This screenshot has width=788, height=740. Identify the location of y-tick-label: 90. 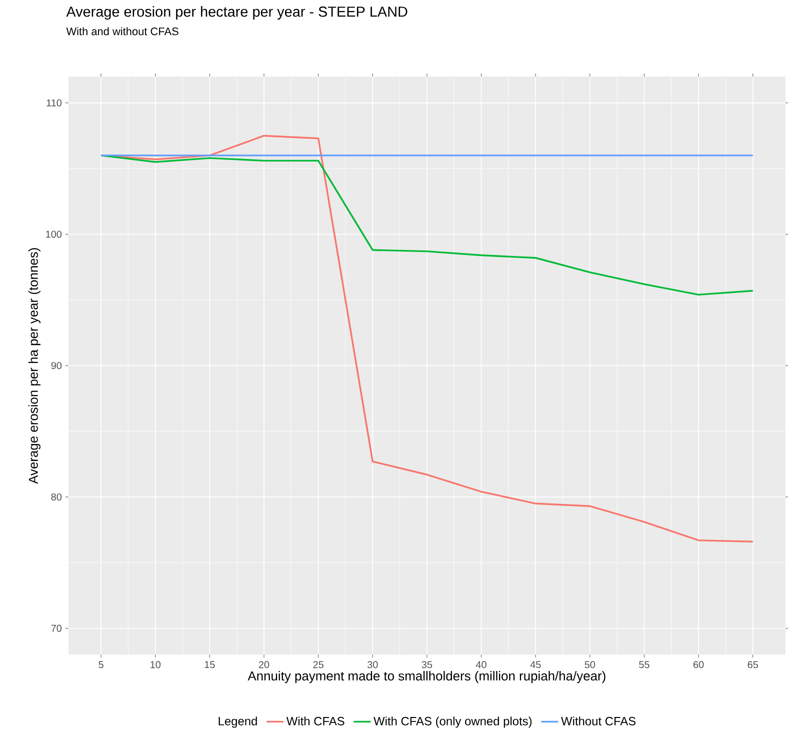
(56, 366).